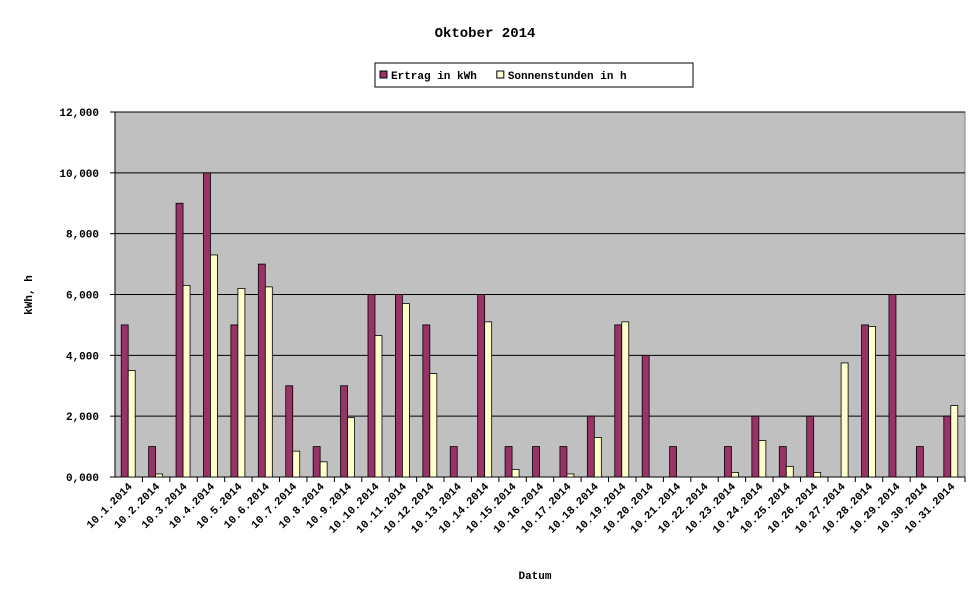  Describe the element at coordinates (79, 175) in the screenshot. I see `y-tick-label: 10,000` at that location.